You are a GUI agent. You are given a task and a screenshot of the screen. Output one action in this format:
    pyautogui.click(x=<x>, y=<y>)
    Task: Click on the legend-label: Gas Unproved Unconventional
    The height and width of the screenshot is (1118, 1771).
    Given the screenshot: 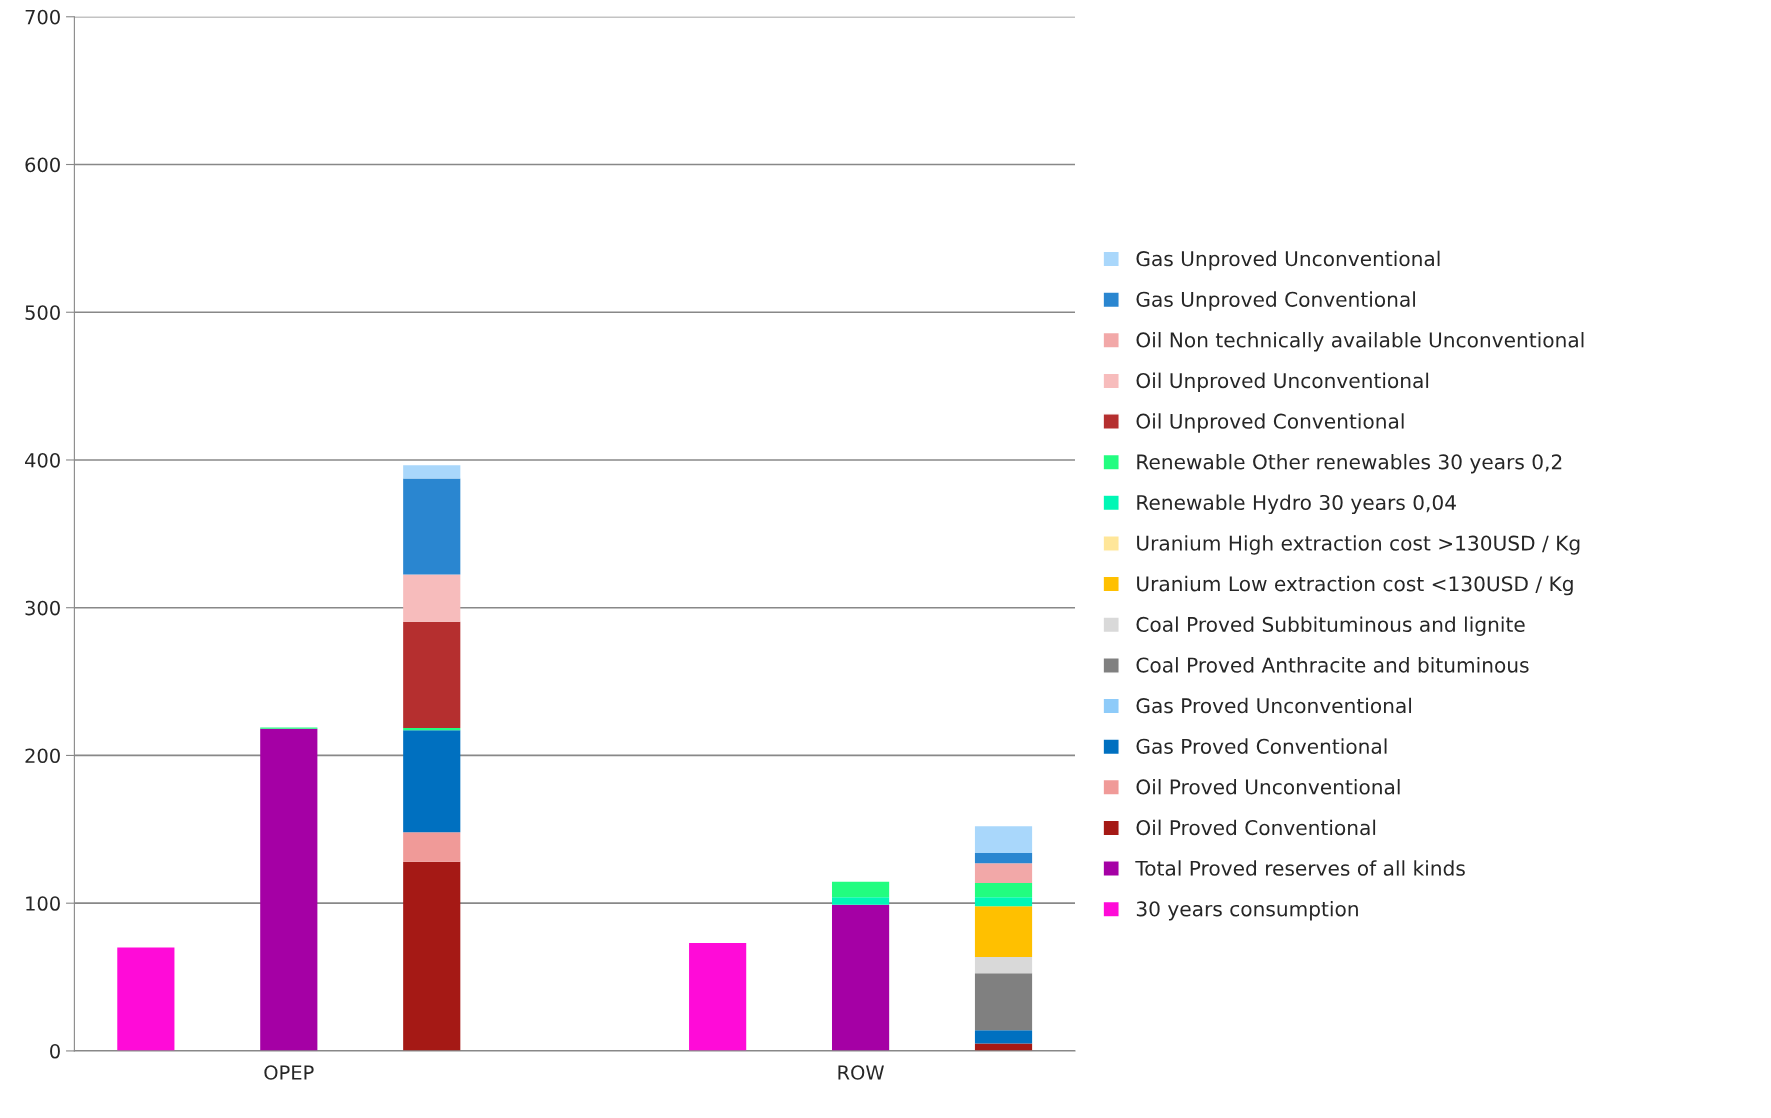 What is the action you would take?
    pyautogui.click(x=1288, y=260)
    